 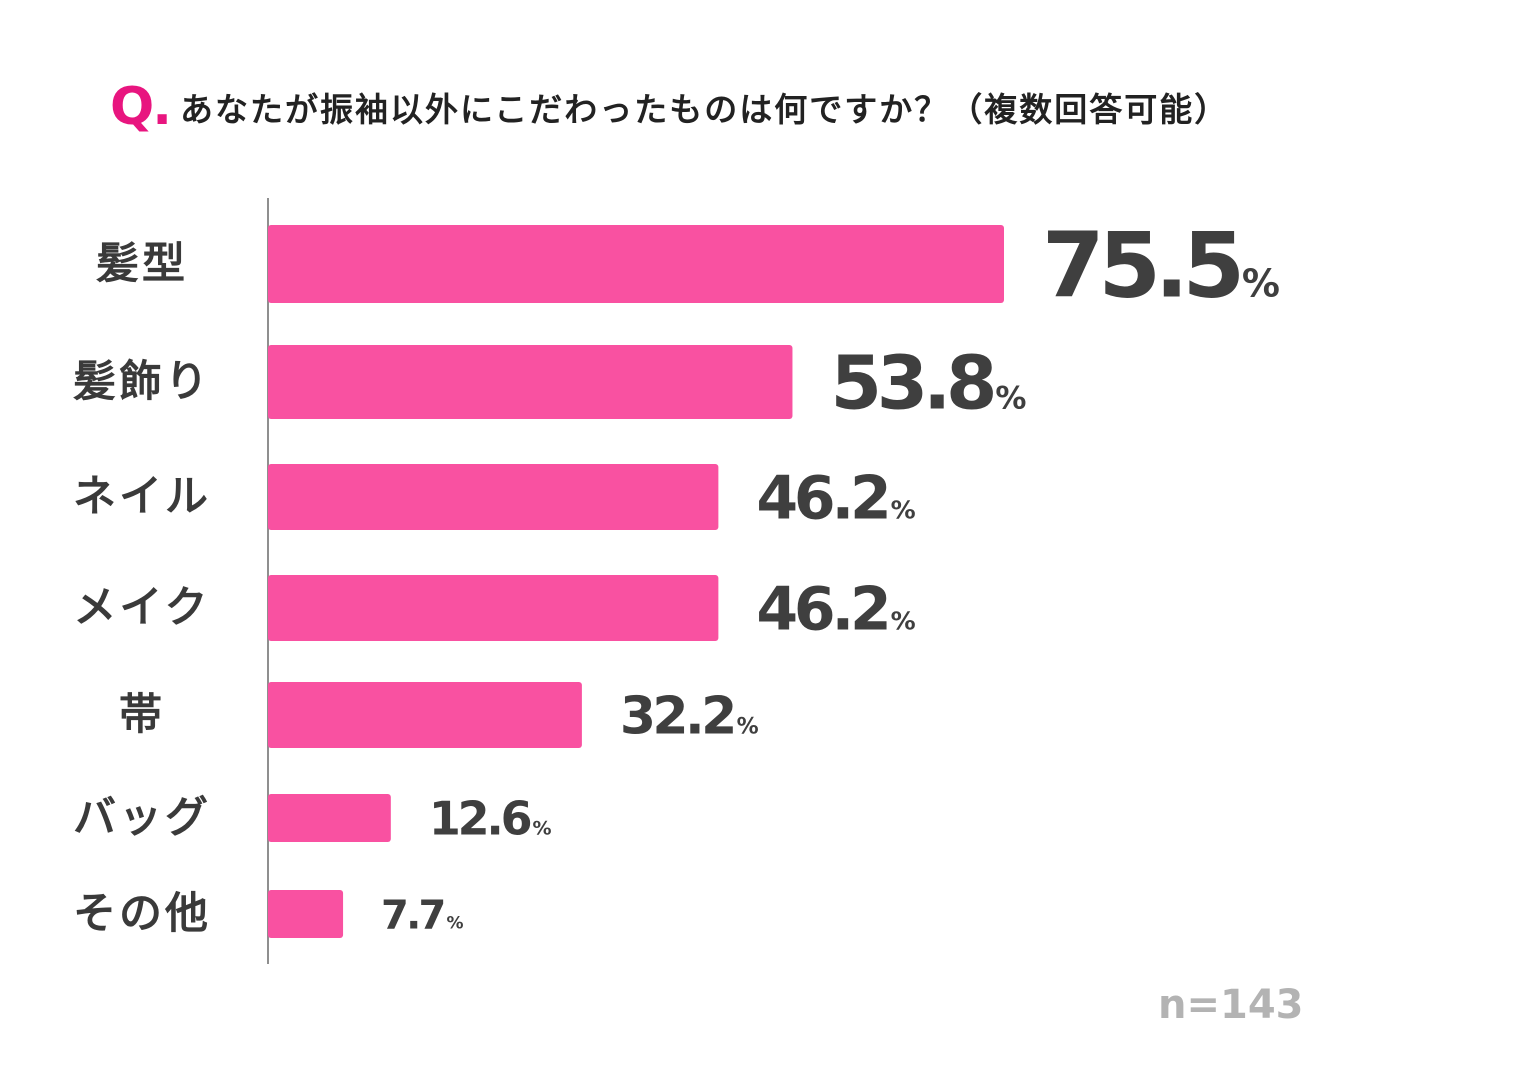 I want to click on sample-size-label: n=143, so click(x=1231, y=1005).